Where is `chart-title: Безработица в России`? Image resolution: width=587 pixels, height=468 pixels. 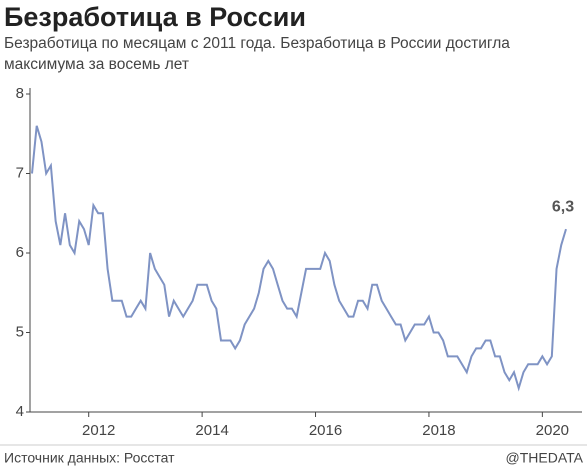 chart-title: Безработица в России is located at coordinates (155, 17).